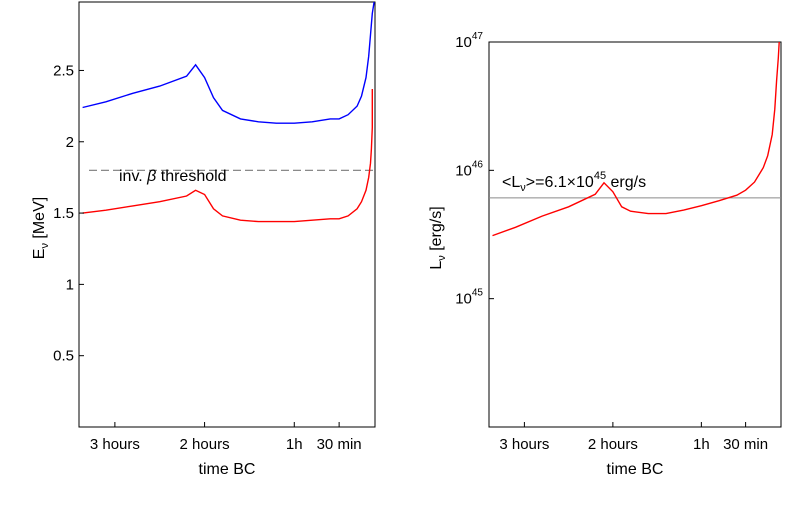  Describe the element at coordinates (438, 237) in the screenshot. I see `luminosity-y-axis-label: Lν [erg/s]` at that location.